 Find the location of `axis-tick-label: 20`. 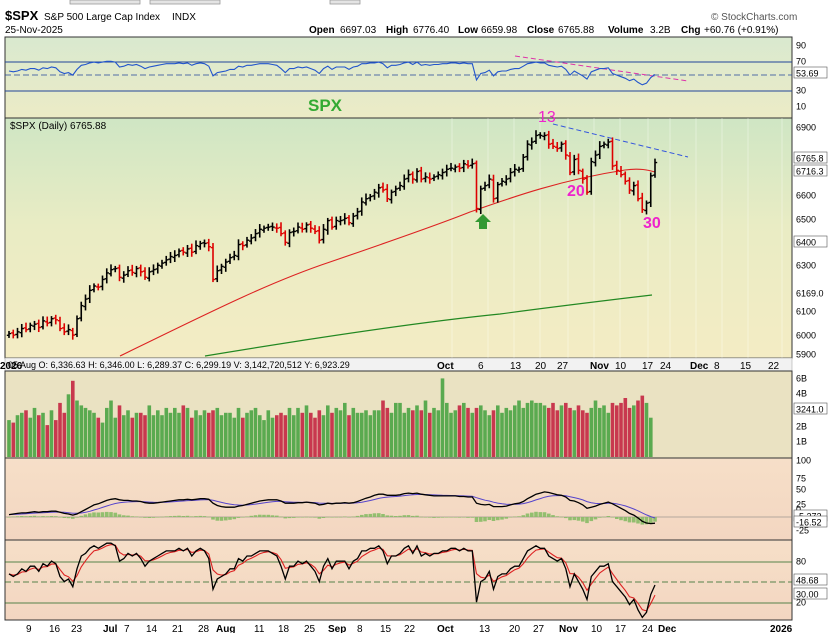

axis-tick-label: 20 is located at coordinates (801, 603).